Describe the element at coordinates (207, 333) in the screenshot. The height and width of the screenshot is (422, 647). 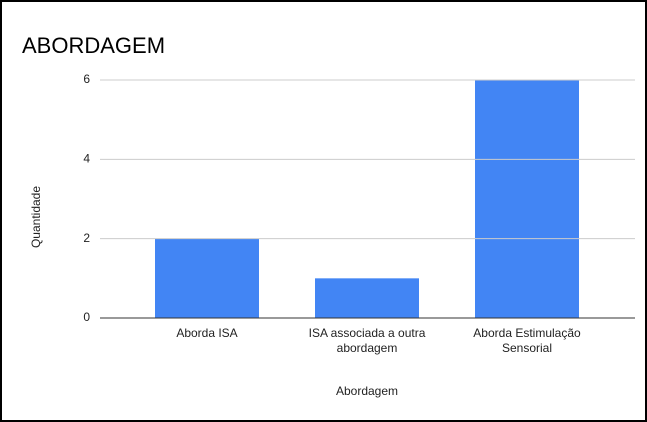
I see `x-tick-label: Aborda ISA` at that location.